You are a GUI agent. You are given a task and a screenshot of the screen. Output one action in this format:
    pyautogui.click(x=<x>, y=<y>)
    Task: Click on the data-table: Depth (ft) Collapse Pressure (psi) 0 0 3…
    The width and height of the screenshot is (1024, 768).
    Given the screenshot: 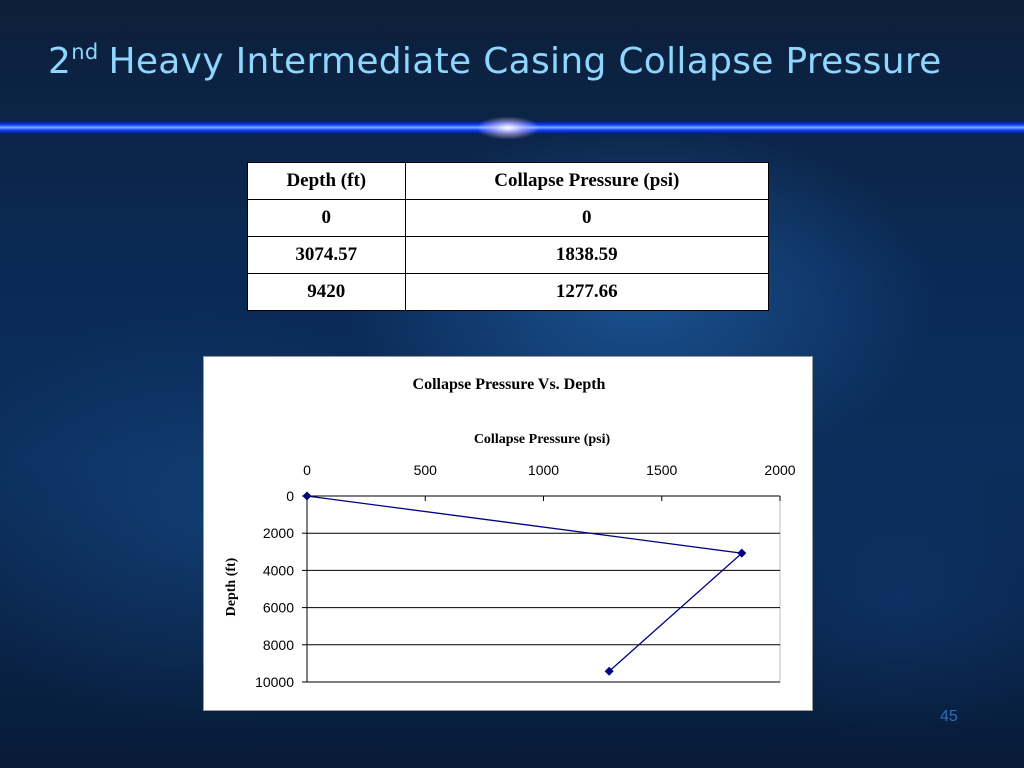 What is the action you would take?
    pyautogui.click(x=508, y=236)
    